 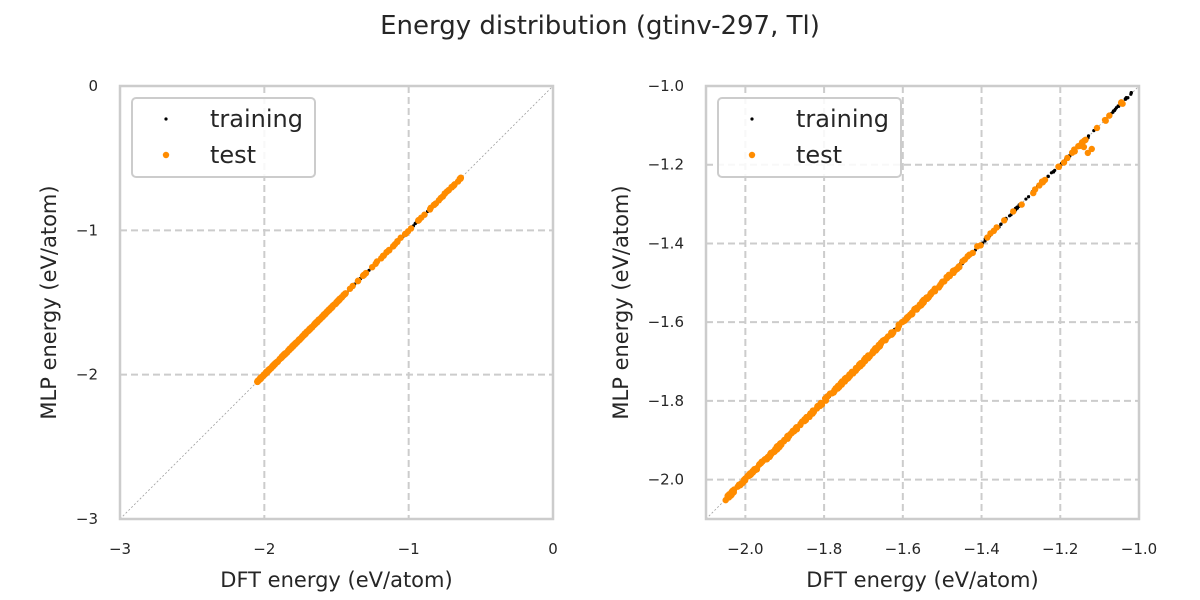 I want to click on legend-box, so click(x=809, y=137).